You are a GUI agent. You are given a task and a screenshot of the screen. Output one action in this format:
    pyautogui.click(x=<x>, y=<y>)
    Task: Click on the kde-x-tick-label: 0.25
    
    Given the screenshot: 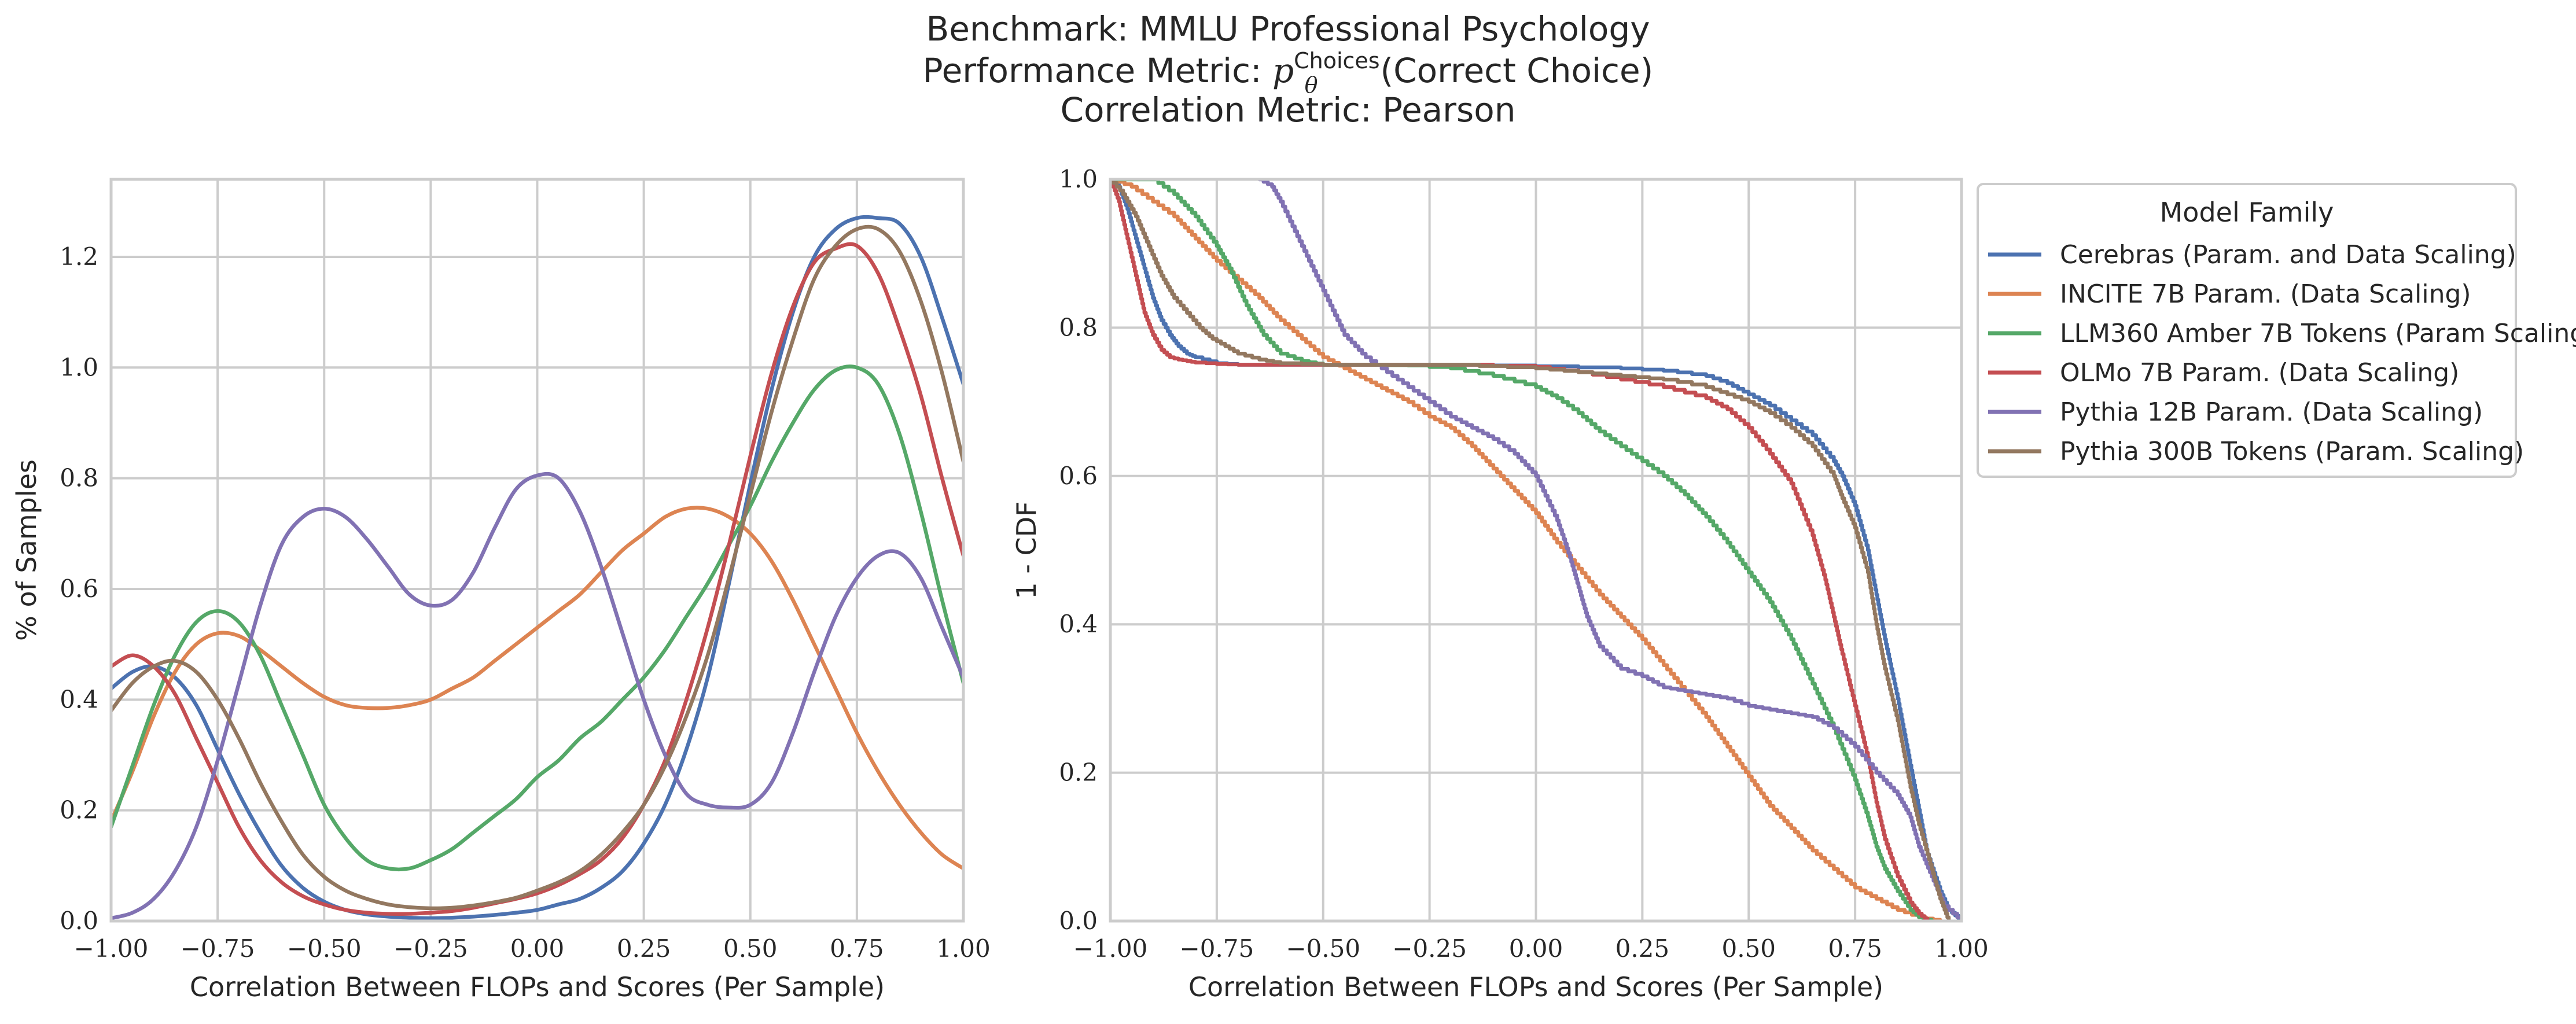 What is the action you would take?
    pyautogui.click(x=644, y=948)
    